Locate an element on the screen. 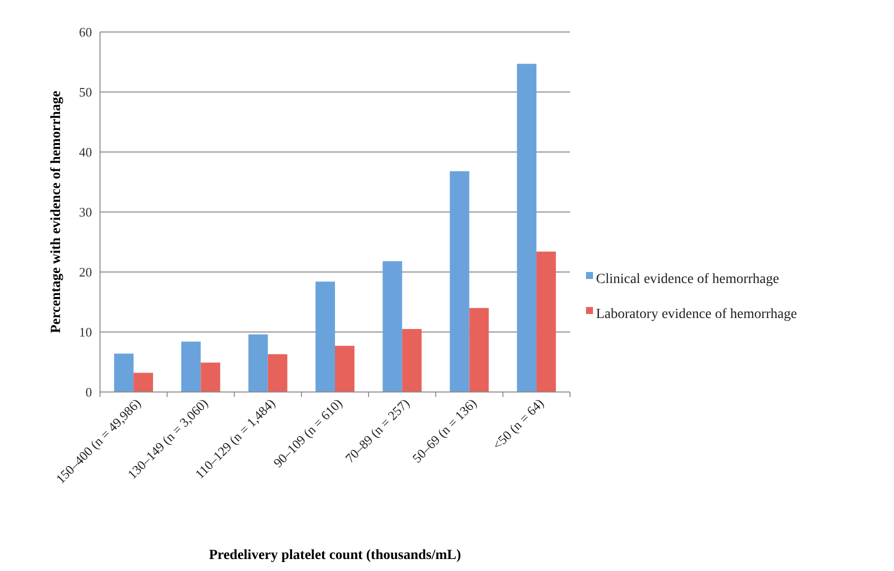  legend-label: Laboratory evidence of hemorrhage is located at coordinates (696, 314).